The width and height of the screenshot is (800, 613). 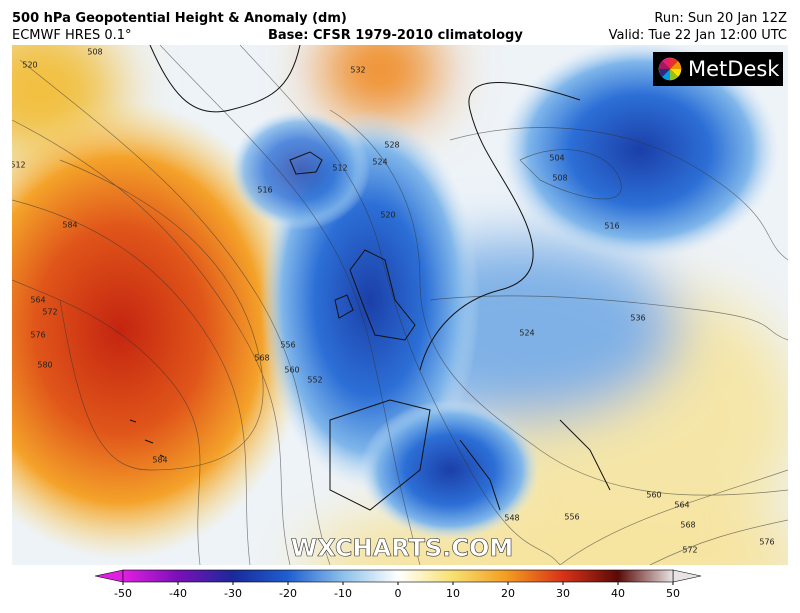 What do you see at coordinates (398, 584) in the screenshot?
I see `colorbar: -50 -40 -30 -20 -10 0 10 20 30 40 50` at bounding box center [398, 584].